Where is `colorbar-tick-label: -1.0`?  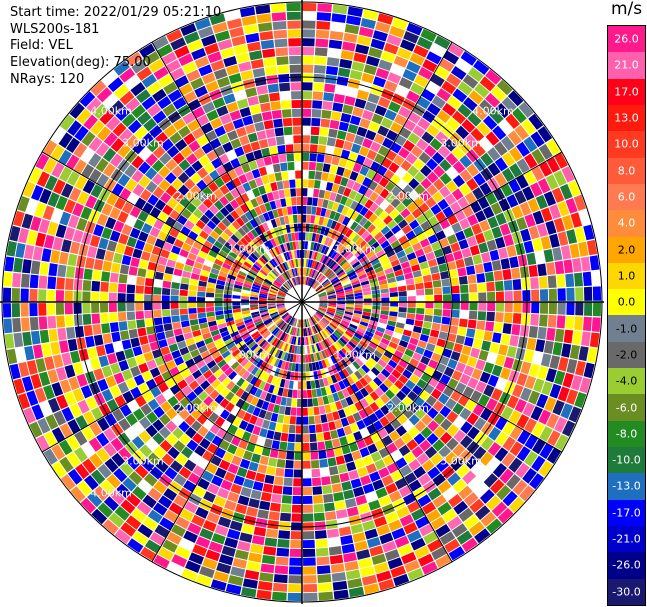 colorbar-tick-label: -1.0 is located at coordinates (626, 329).